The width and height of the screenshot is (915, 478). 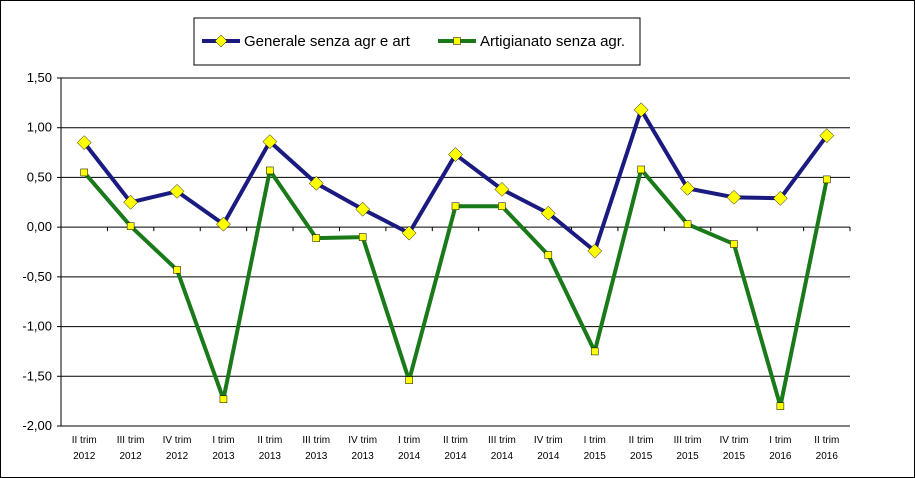 I want to click on y-tick-label: 0,00, so click(x=39, y=226).